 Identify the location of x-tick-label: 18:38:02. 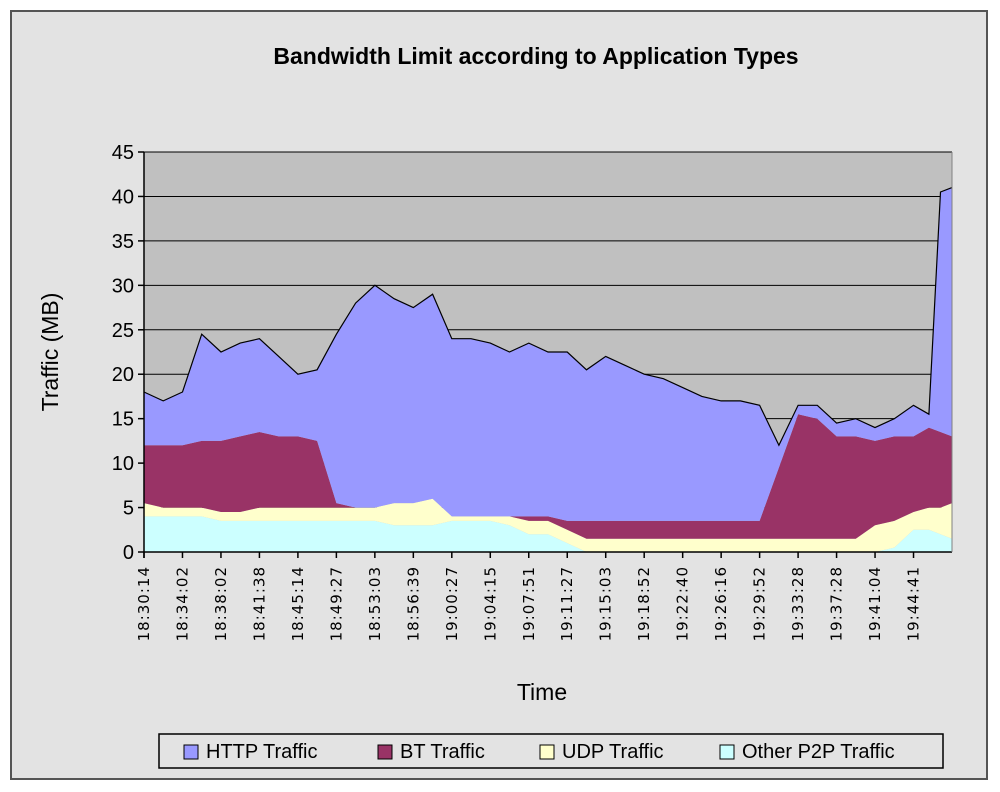
(221, 603).